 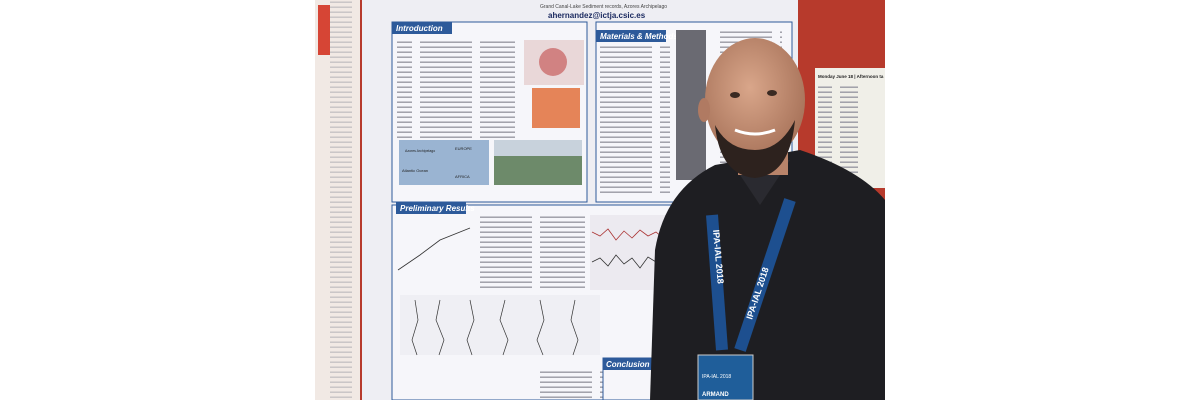 I want to click on email: ahernandez@ictja.csic.es, so click(x=597, y=15).